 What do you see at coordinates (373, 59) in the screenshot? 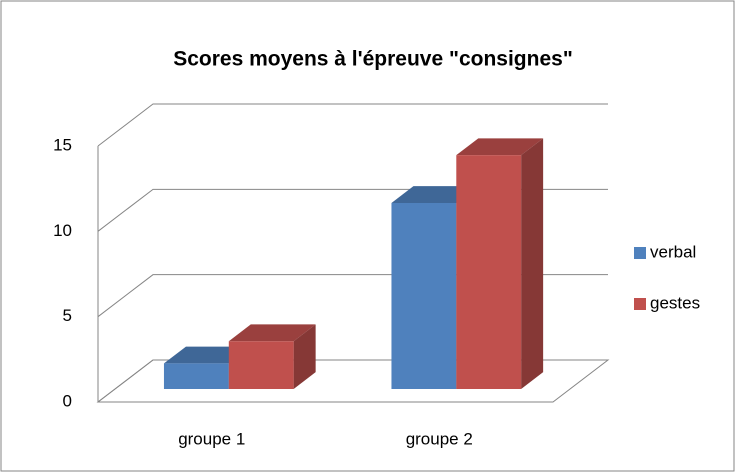
I see `chart-title: Scores moyens à l'épreuve "consignes"` at bounding box center [373, 59].